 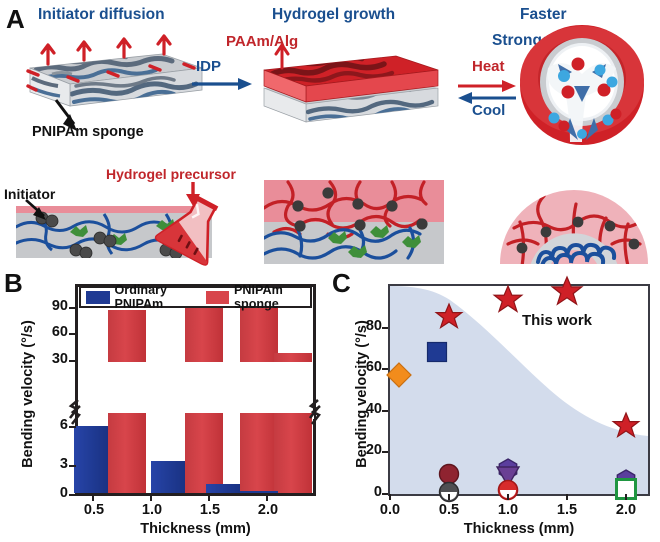 I want to click on panel-b-ytick-6: 6, so click(x=63, y=425).